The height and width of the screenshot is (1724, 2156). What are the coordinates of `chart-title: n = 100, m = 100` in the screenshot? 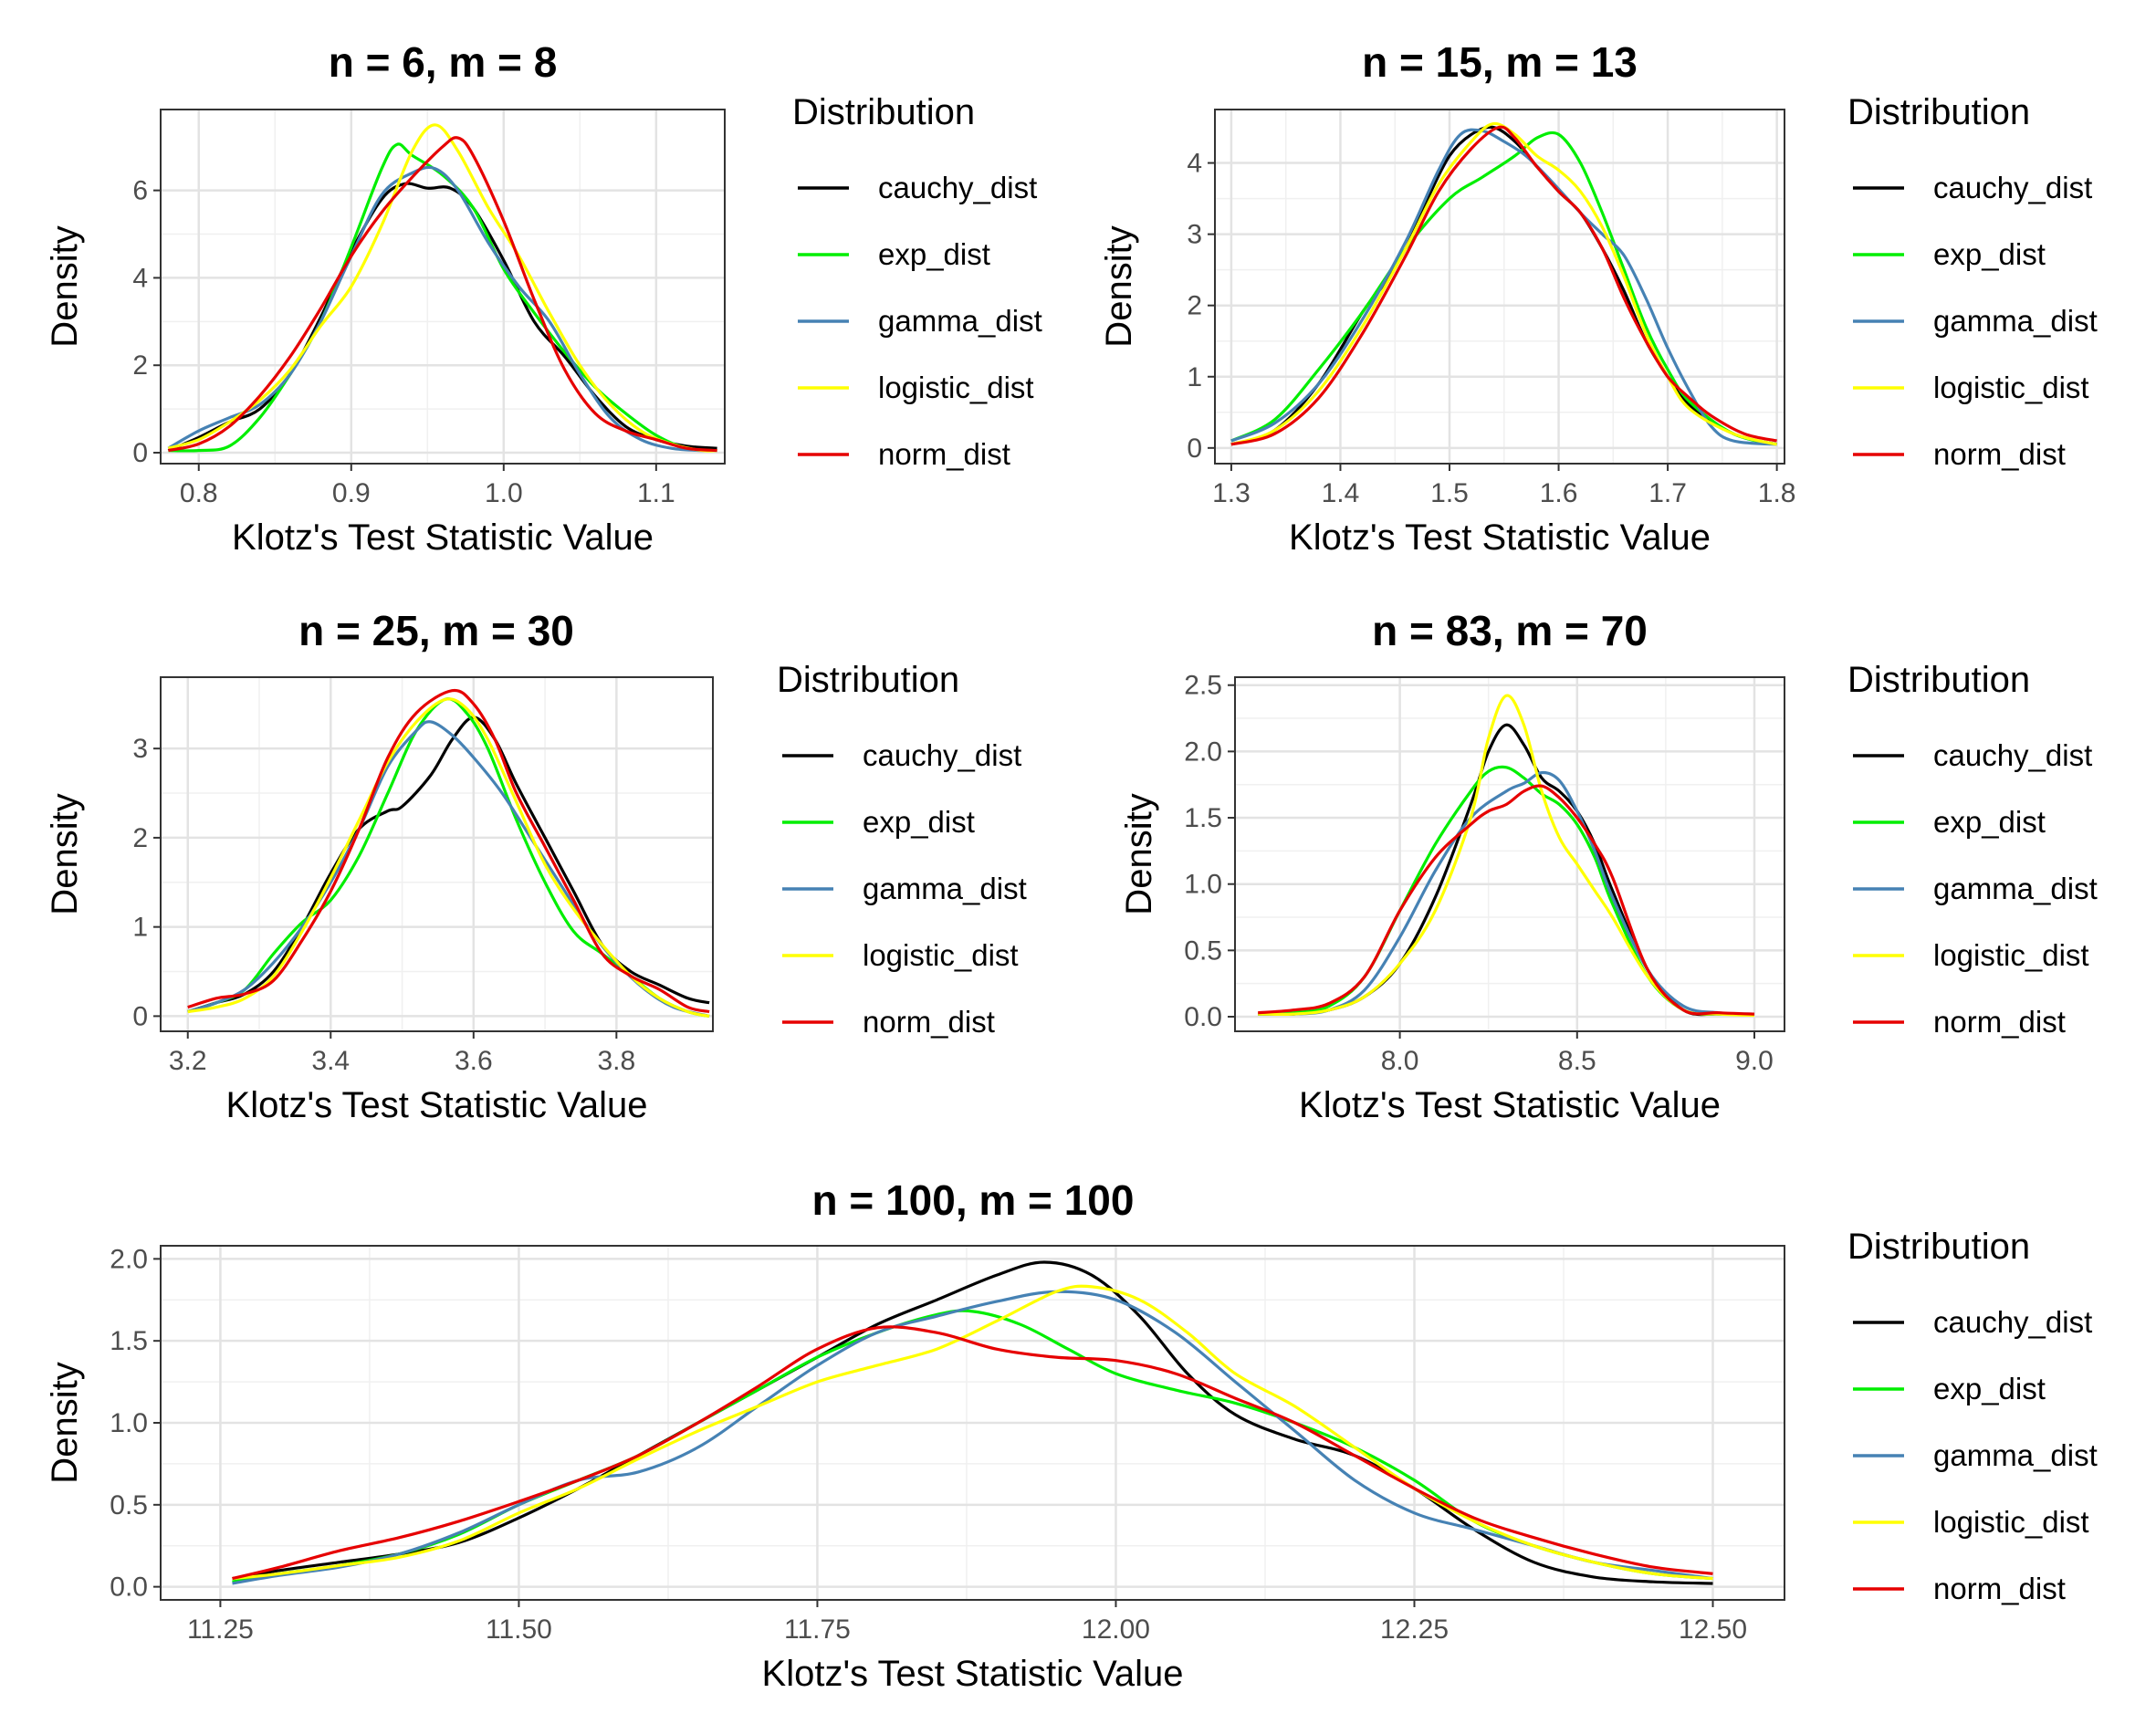 It's located at (974, 1200).